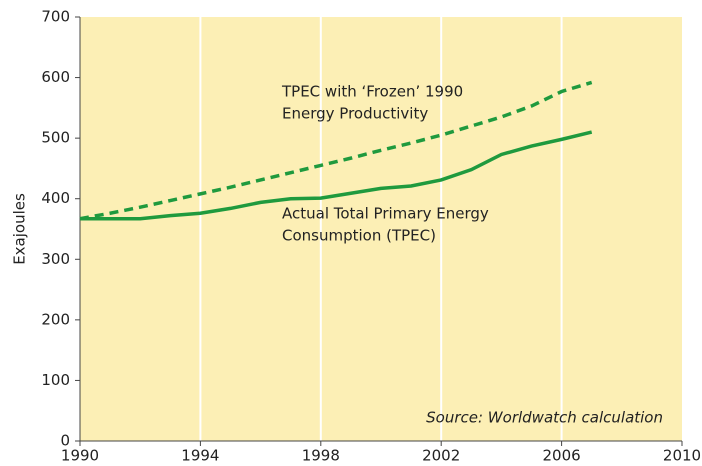 The image size is (702, 466). Describe the element at coordinates (441, 456) in the screenshot. I see `x-tick-label: 2002` at that location.